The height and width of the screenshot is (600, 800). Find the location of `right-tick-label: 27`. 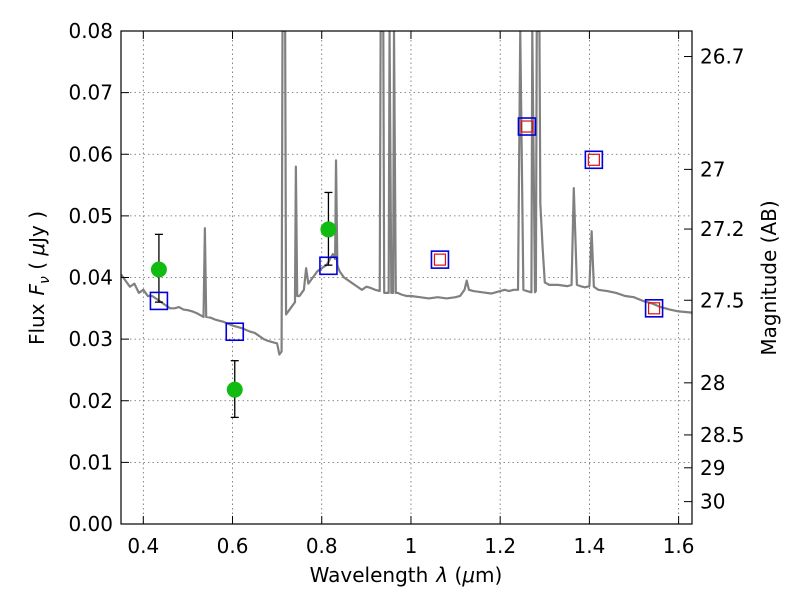

right-tick-label: 27 is located at coordinates (712, 169).